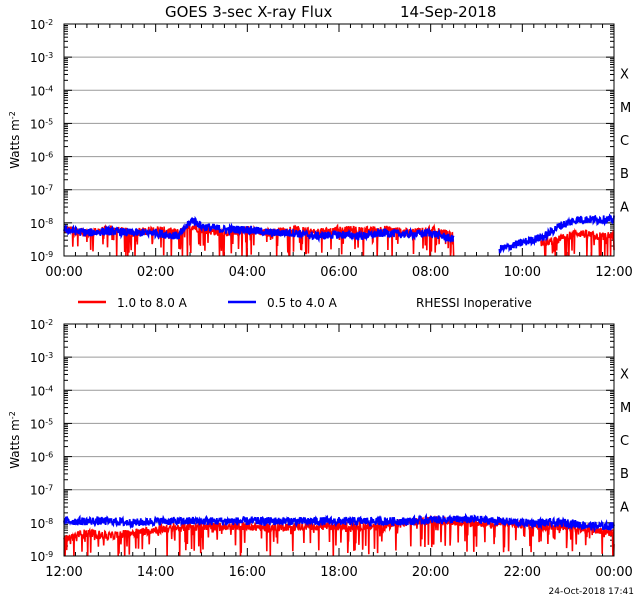 The height and width of the screenshot is (600, 640). I want to click on top-panel-y-axis-label: Watts m-2, so click(15, 140).